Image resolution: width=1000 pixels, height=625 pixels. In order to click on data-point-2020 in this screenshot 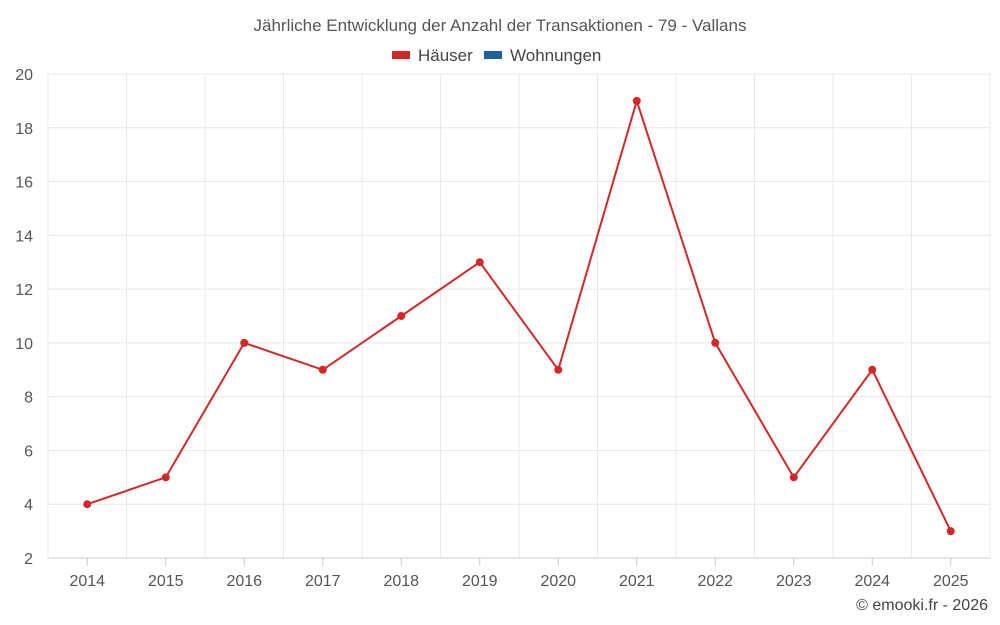, I will do `click(558, 369)`.